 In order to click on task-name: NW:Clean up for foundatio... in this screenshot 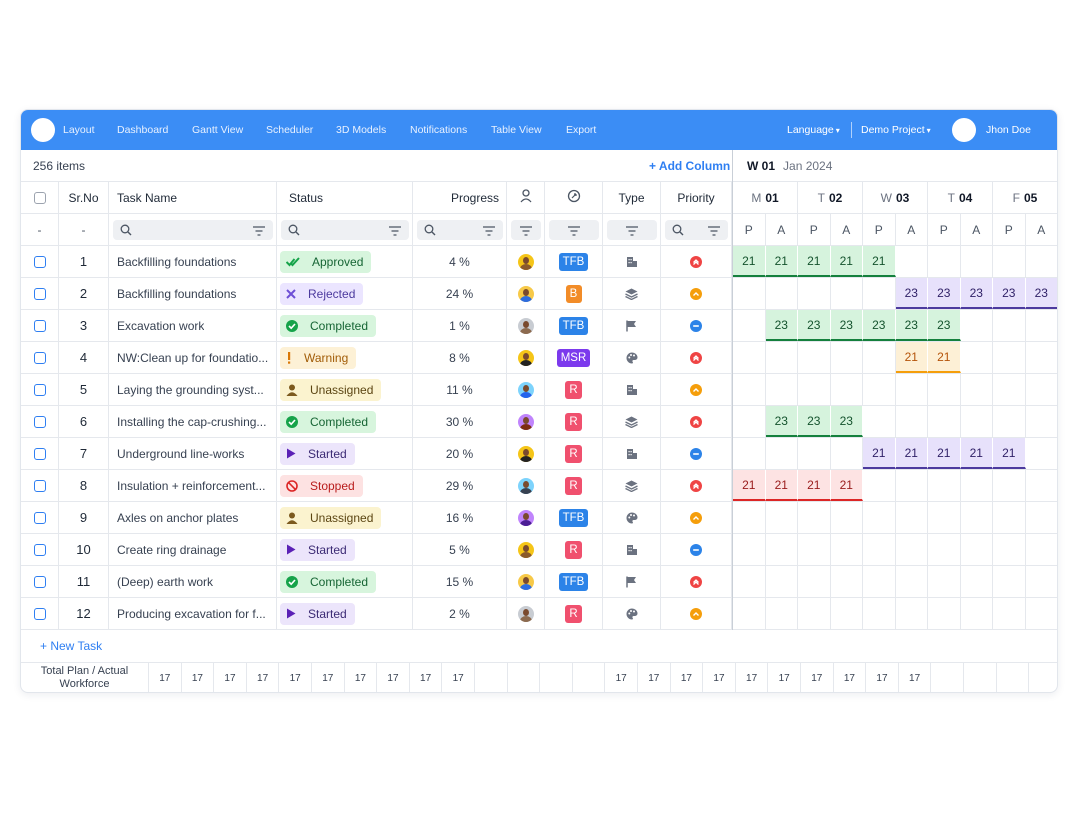, I will do `click(193, 357)`.